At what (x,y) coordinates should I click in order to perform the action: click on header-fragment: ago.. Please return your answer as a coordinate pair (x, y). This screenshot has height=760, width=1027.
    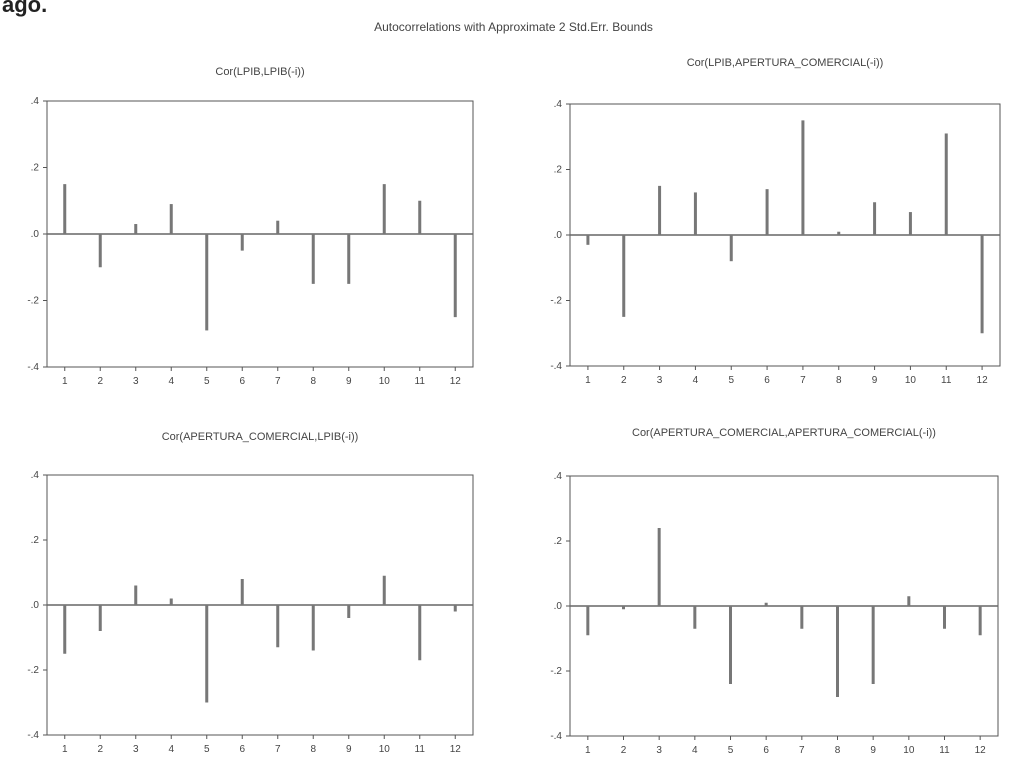
    Looking at the image, I should click on (25, 8).